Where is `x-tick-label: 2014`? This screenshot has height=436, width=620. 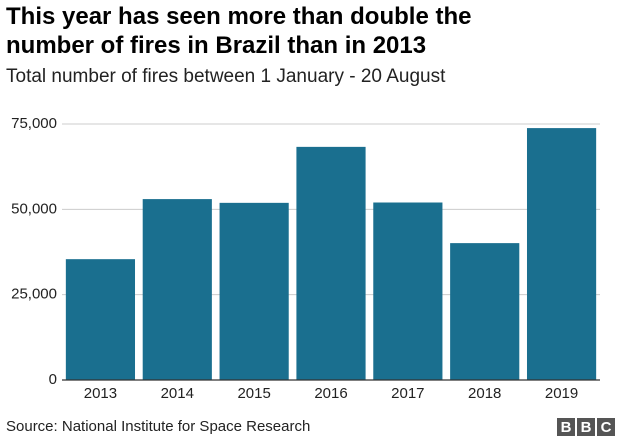 x-tick-label: 2014 is located at coordinates (177, 393).